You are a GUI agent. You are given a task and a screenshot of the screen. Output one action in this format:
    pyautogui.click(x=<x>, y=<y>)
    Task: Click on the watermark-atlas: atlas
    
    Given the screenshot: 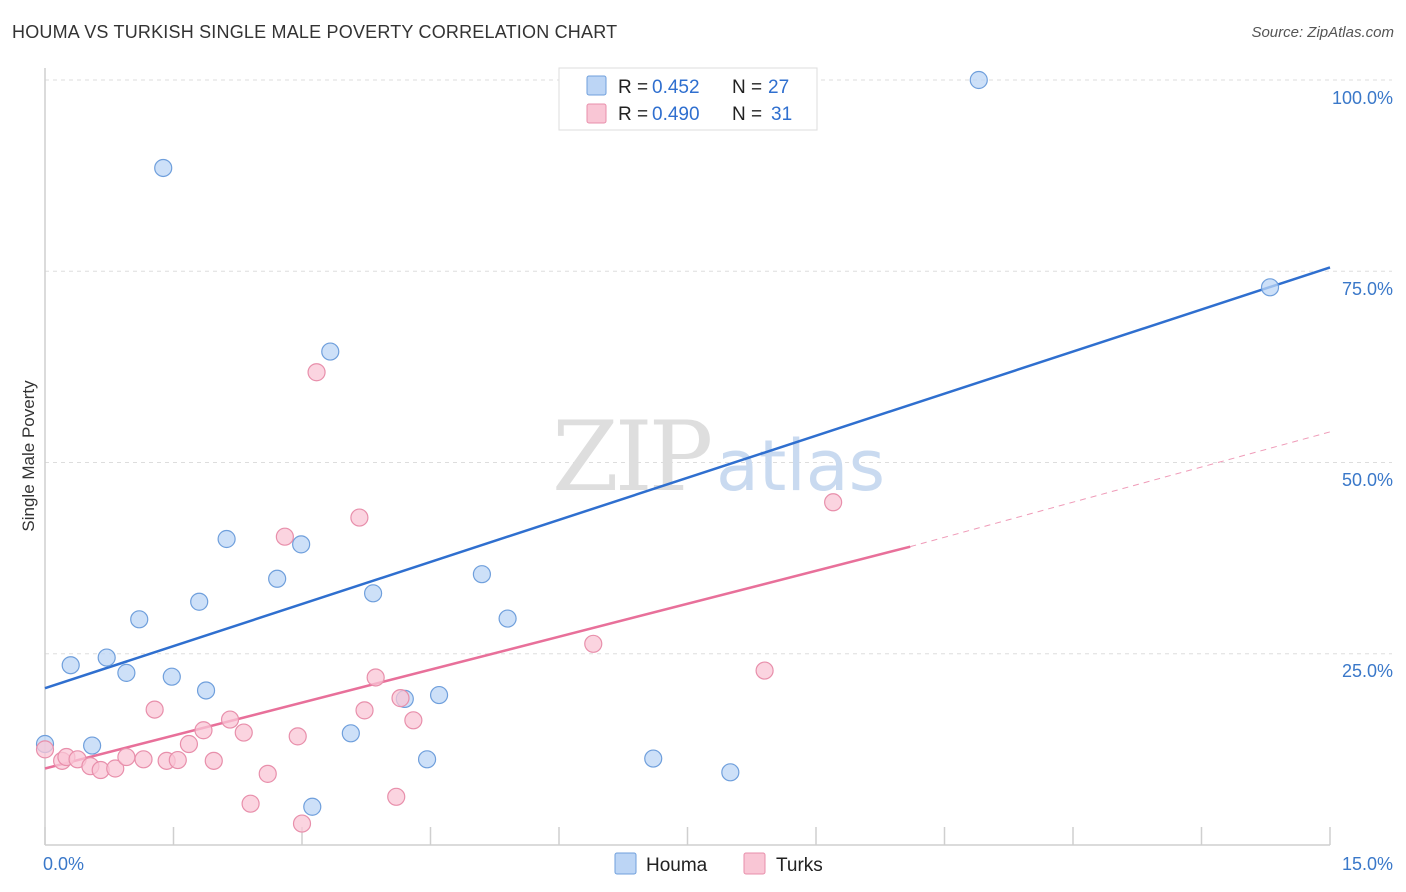 What is the action you would take?
    pyautogui.click(x=800, y=466)
    